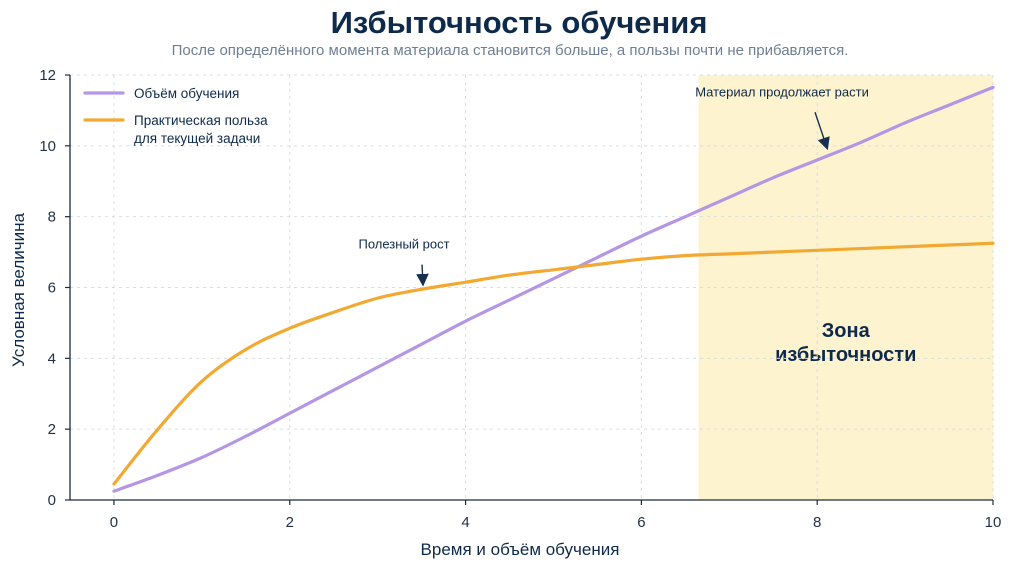  Describe the element at coordinates (52, 429) in the screenshot. I see `y-tick-label: 2` at that location.